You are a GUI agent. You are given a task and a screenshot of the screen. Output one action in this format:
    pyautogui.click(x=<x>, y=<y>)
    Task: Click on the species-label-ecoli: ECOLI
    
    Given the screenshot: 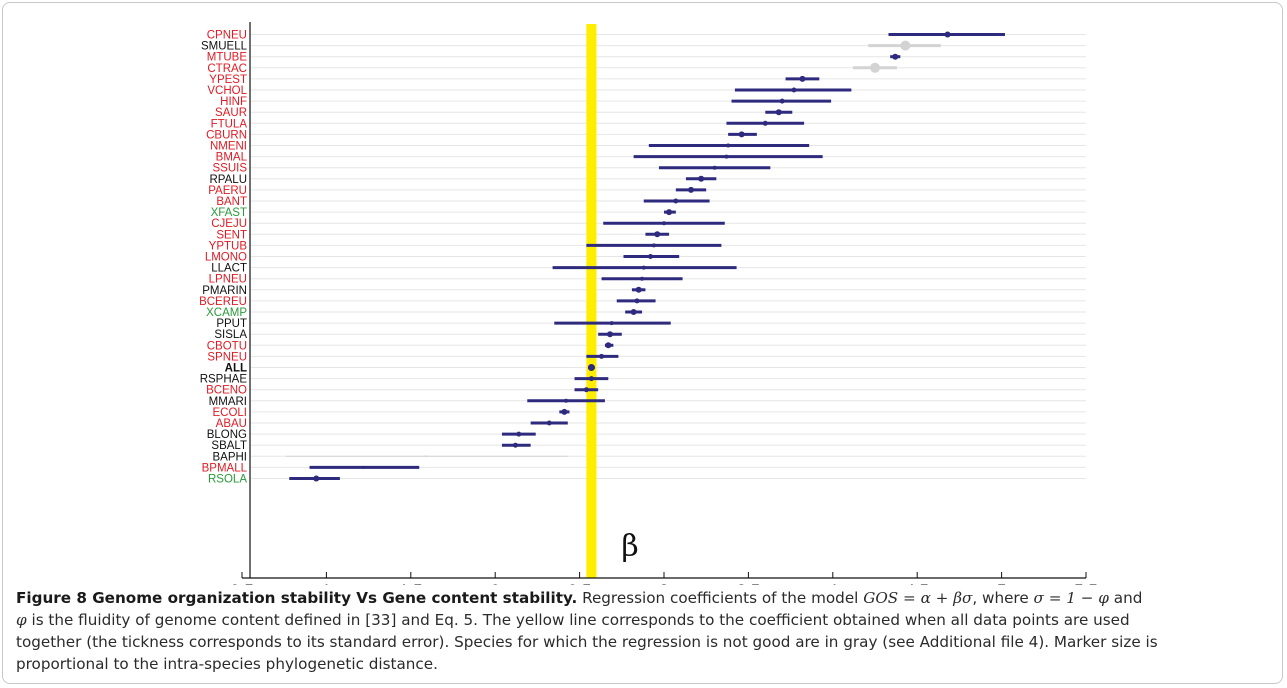 What is the action you would take?
    pyautogui.click(x=229, y=413)
    